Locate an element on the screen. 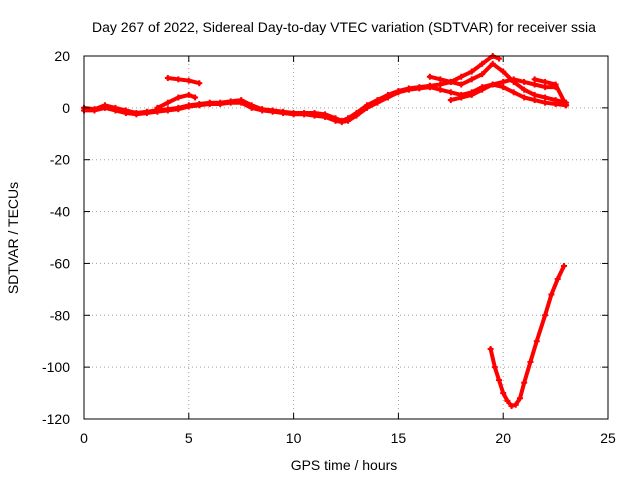  y-tick-label: -60 is located at coordinates (60, 263).